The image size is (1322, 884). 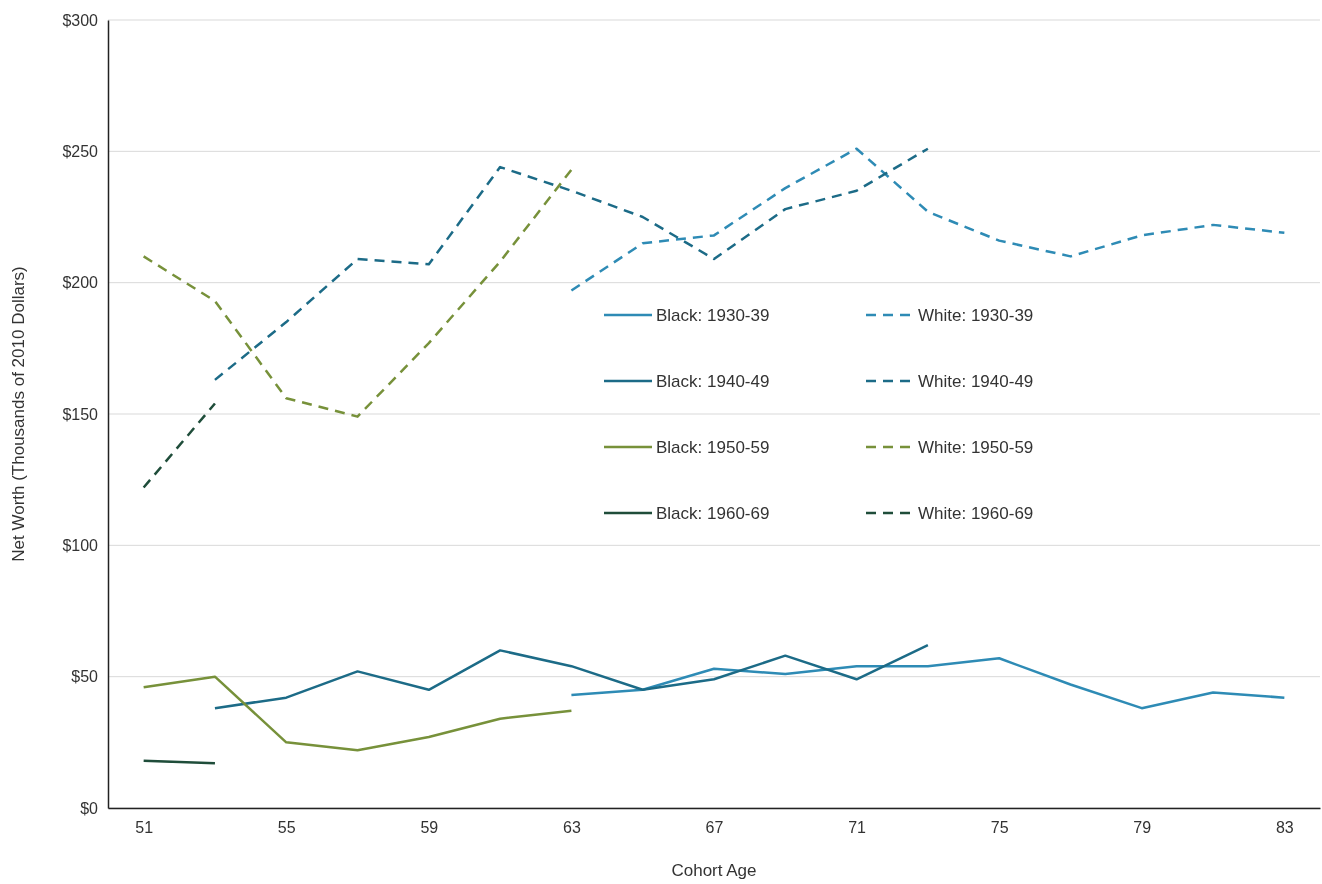 I want to click on legend-label: Black: 1960-69, so click(x=713, y=513).